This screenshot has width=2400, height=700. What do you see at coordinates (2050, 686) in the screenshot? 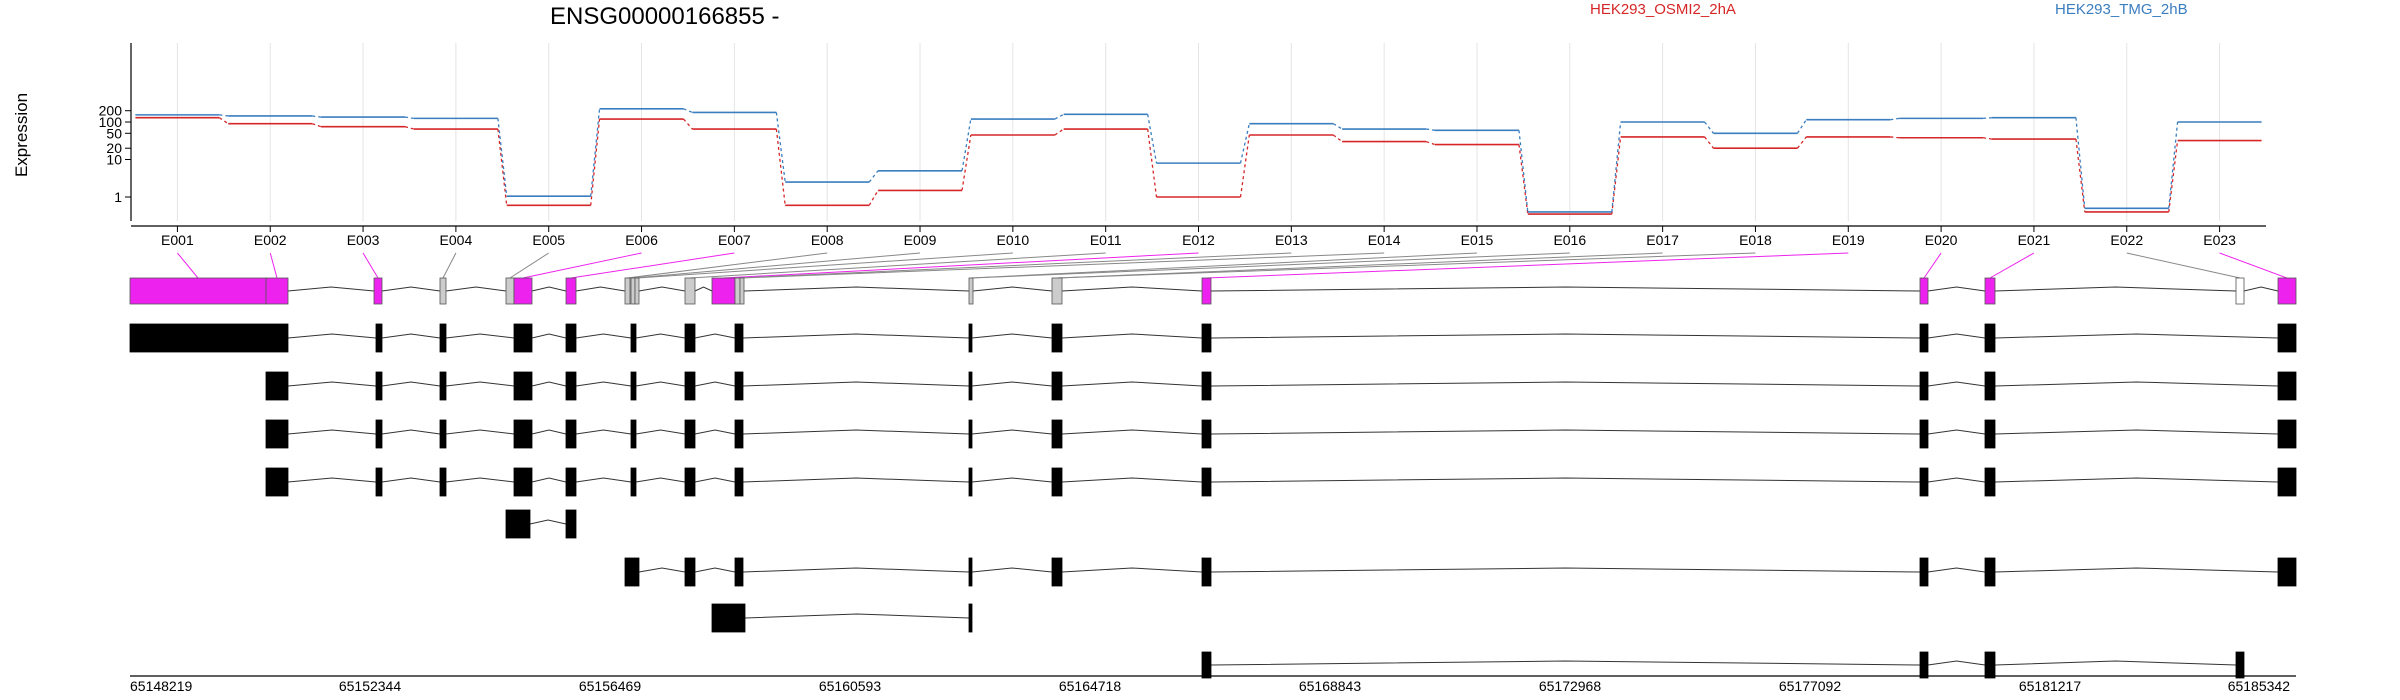
I see `coordinate-label: 65181217` at bounding box center [2050, 686].